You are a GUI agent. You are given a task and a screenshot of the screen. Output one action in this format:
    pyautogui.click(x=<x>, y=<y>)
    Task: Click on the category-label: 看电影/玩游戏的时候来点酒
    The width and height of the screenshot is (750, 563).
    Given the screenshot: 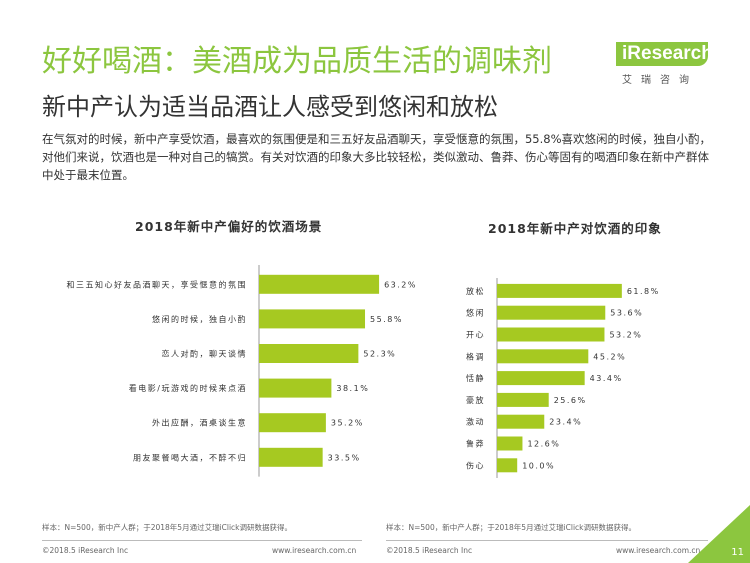 What is the action you would take?
    pyautogui.click(x=188, y=388)
    